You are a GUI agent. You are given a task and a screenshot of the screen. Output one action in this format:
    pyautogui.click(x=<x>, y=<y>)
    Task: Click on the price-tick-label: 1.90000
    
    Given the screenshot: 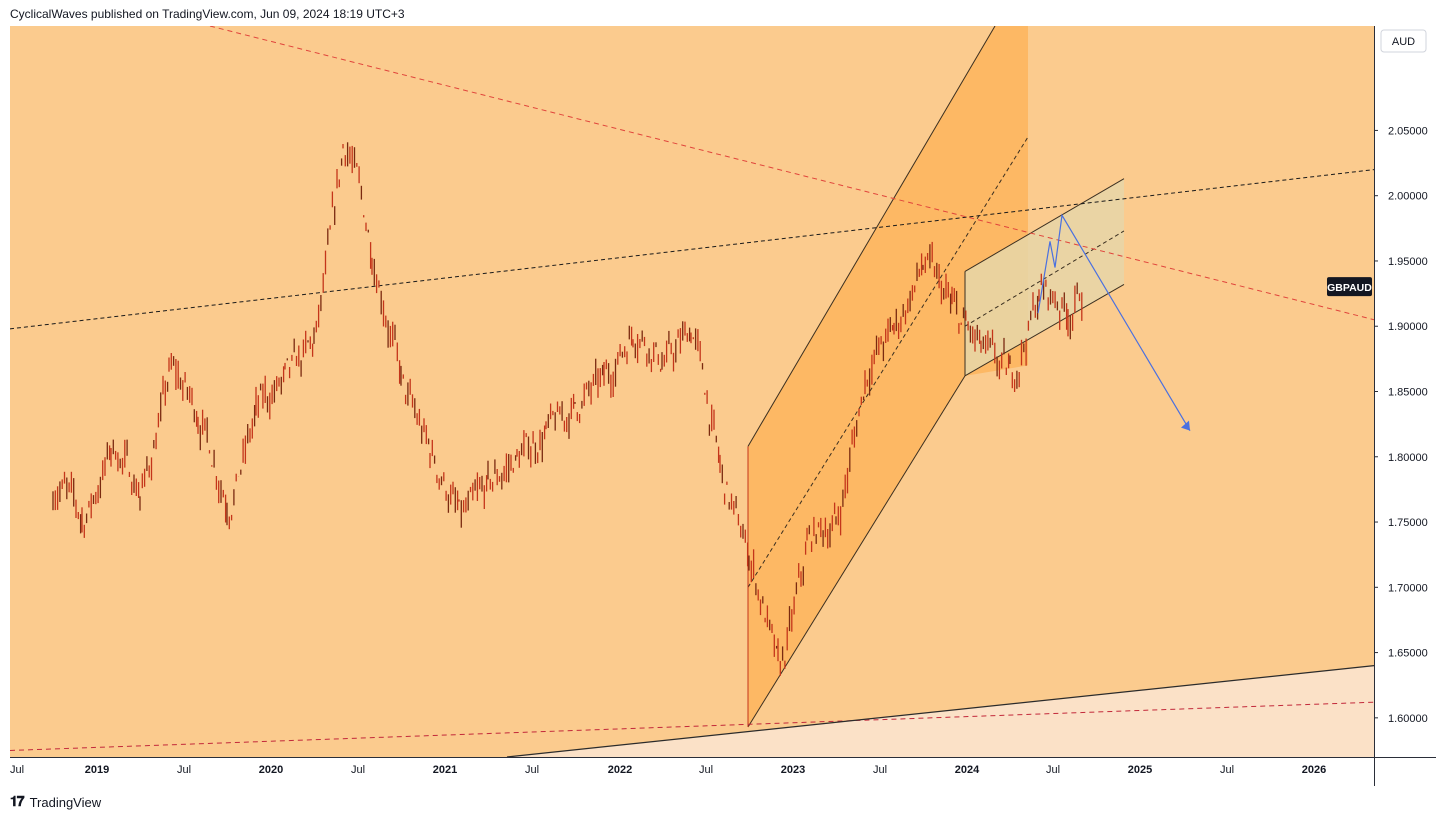 What is the action you would take?
    pyautogui.click(x=1408, y=327)
    